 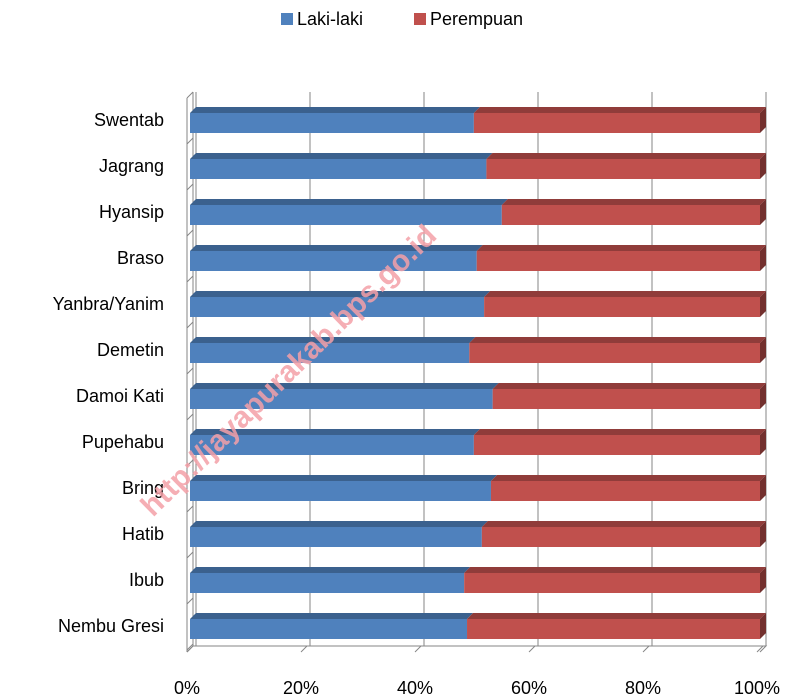 I want to click on legend-label: Perempuan, so click(x=476, y=19).